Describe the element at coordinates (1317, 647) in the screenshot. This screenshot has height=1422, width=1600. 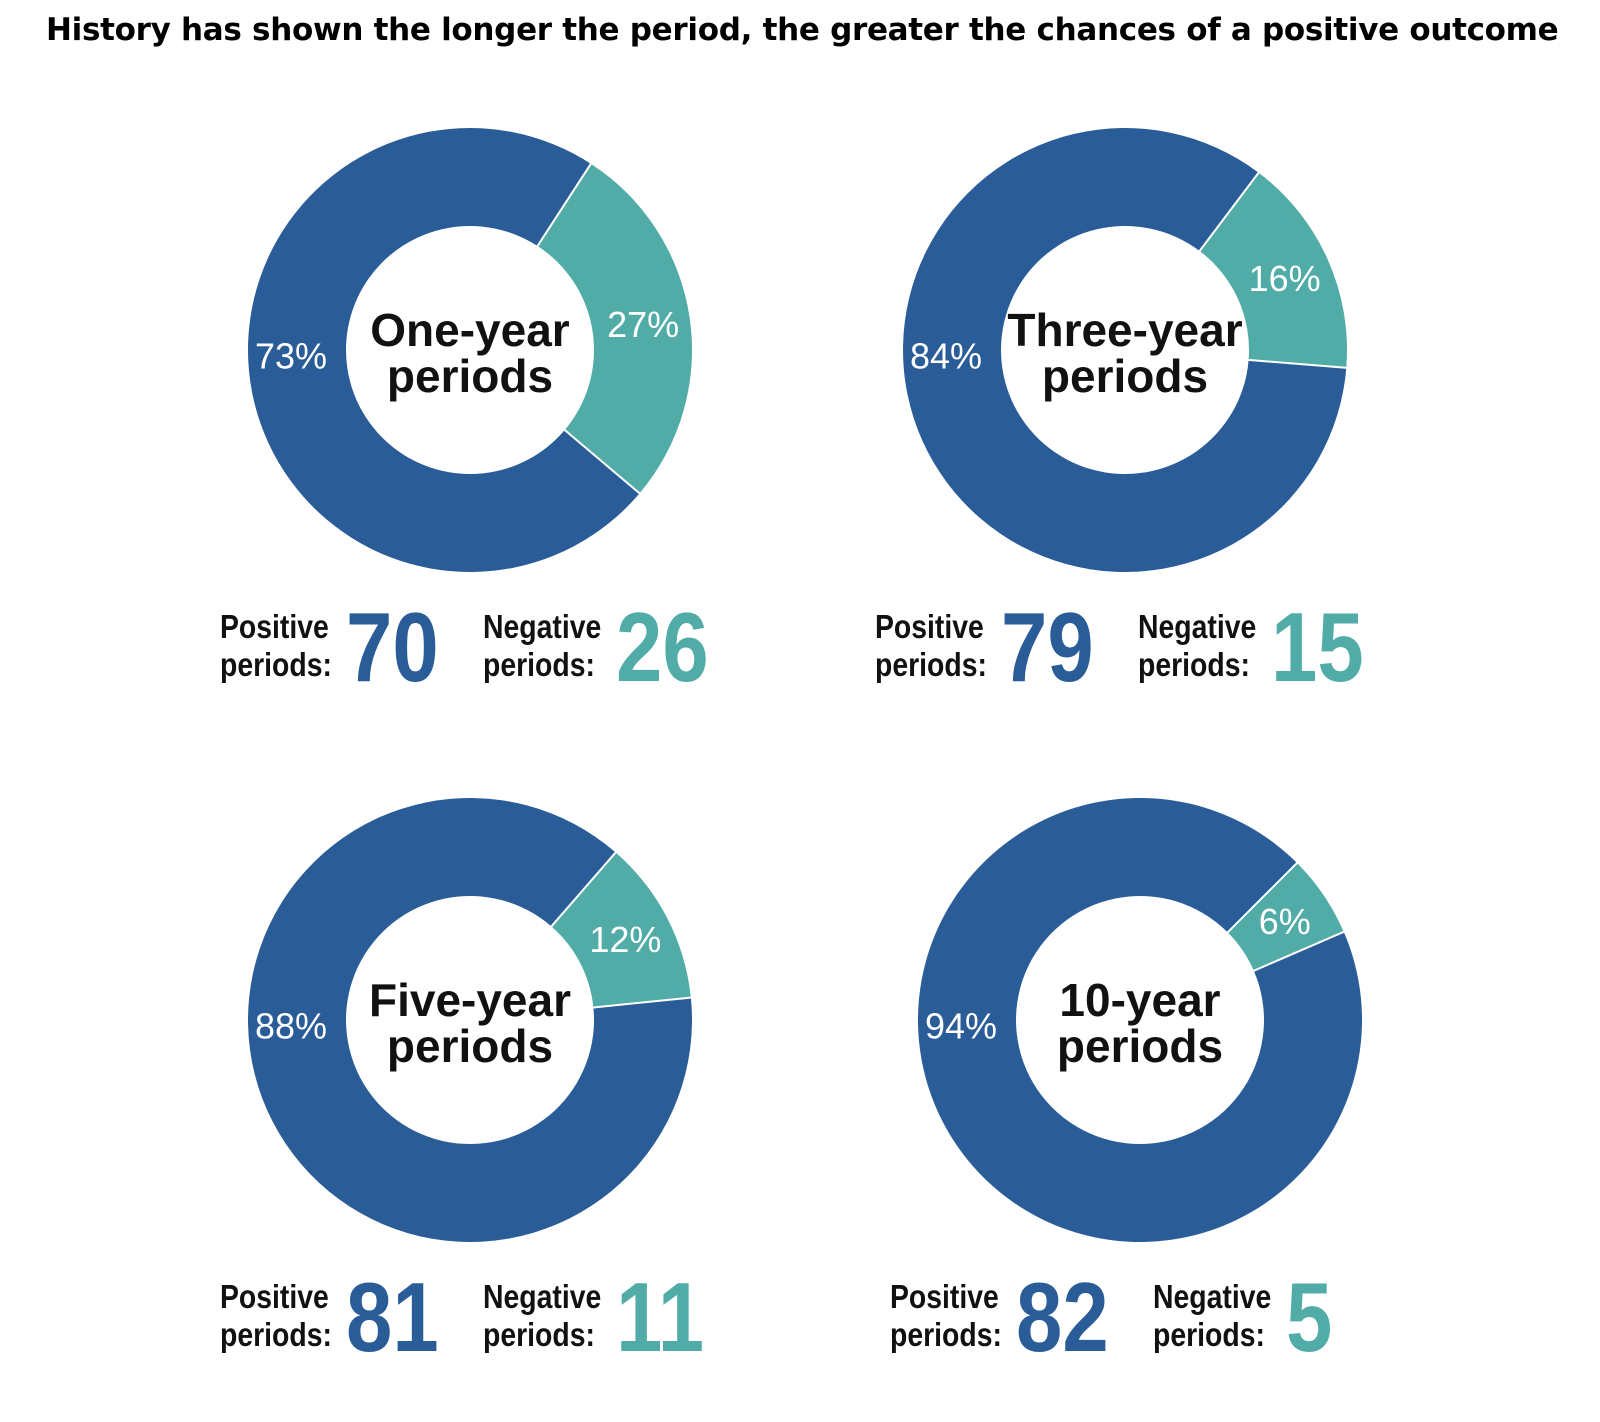
I see `three-year-negative-count: 15` at that location.